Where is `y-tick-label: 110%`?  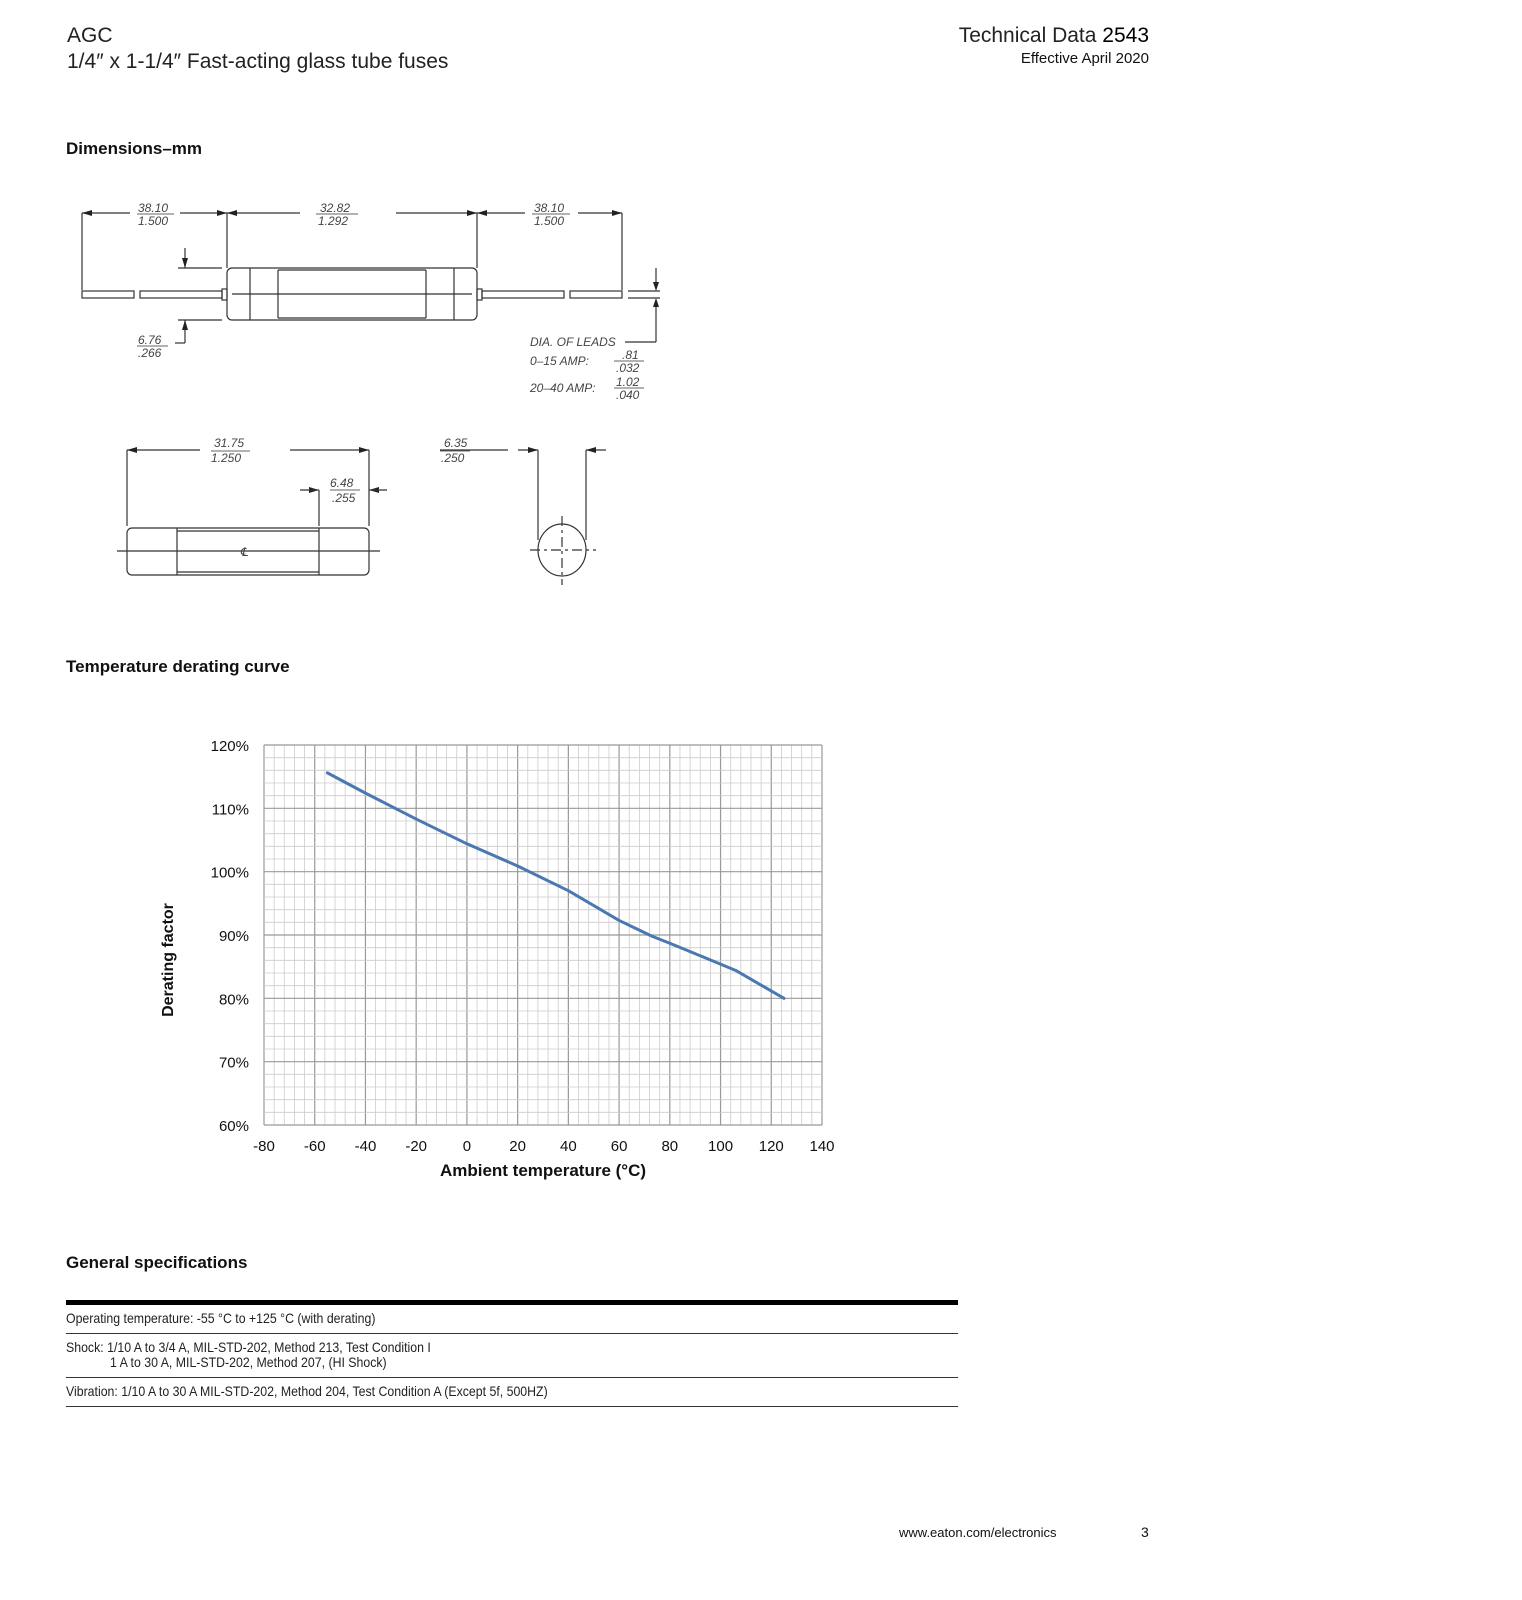
y-tick-label: 110% is located at coordinates (230, 809).